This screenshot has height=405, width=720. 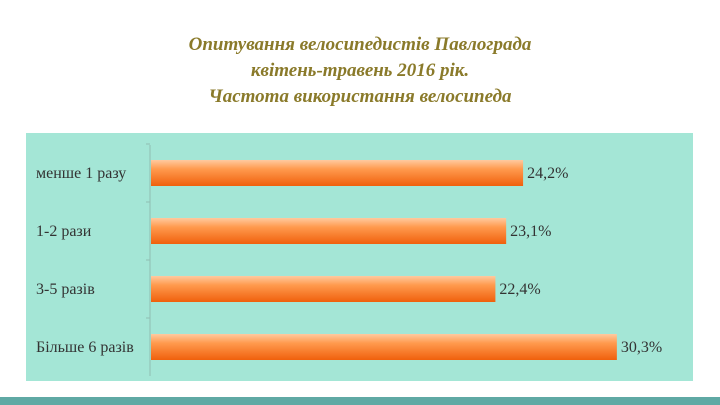 I want to click on value-label: 22,4%, so click(x=519, y=289).